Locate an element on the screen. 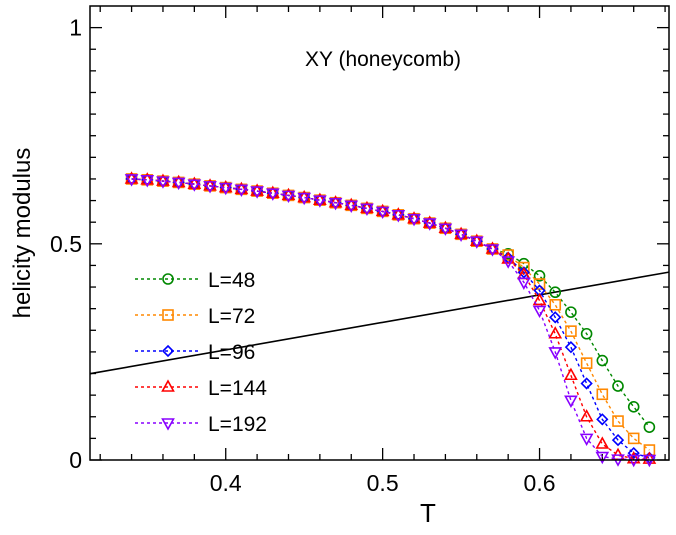  y-axis-label: helicity modulus is located at coordinates (22, 233).